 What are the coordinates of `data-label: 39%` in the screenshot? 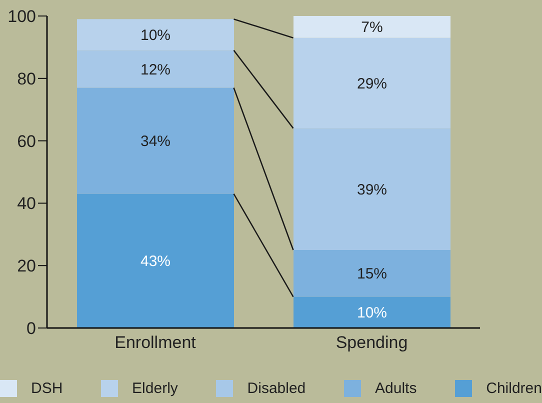 It's located at (372, 189).